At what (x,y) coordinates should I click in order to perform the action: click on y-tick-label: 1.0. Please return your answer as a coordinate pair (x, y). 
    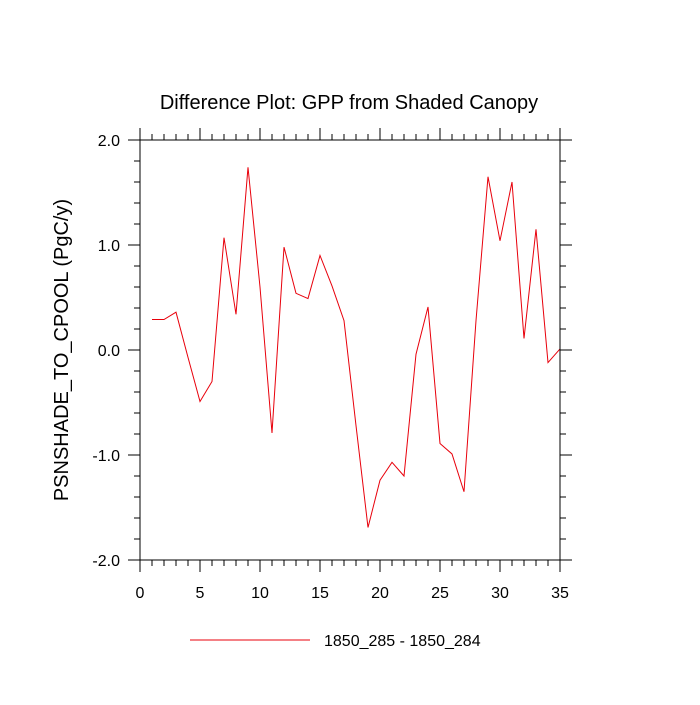
    Looking at the image, I should click on (109, 246).